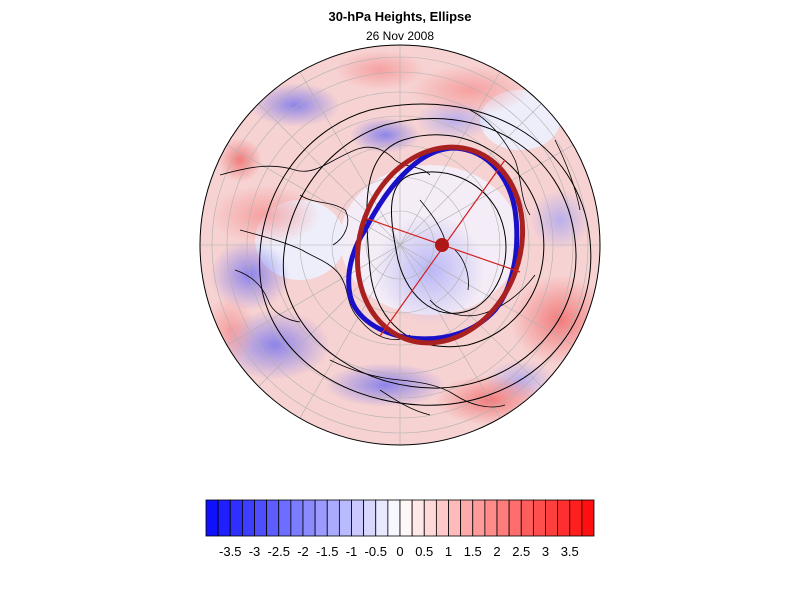 This screenshot has width=800, height=600. What do you see at coordinates (424, 551) in the screenshot?
I see `colorbar-tick-label: 0.5` at bounding box center [424, 551].